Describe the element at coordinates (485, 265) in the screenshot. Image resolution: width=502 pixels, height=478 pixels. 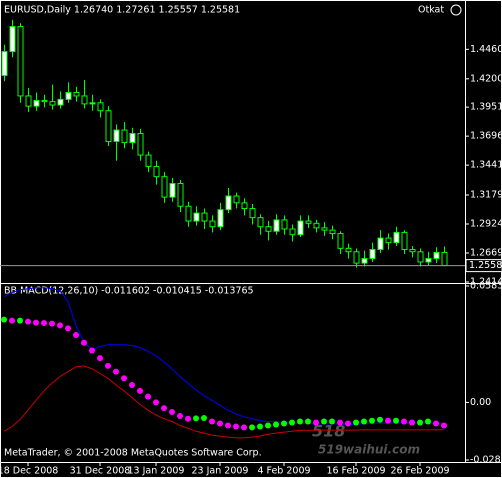
I see `price-label: 1.25581` at that location.